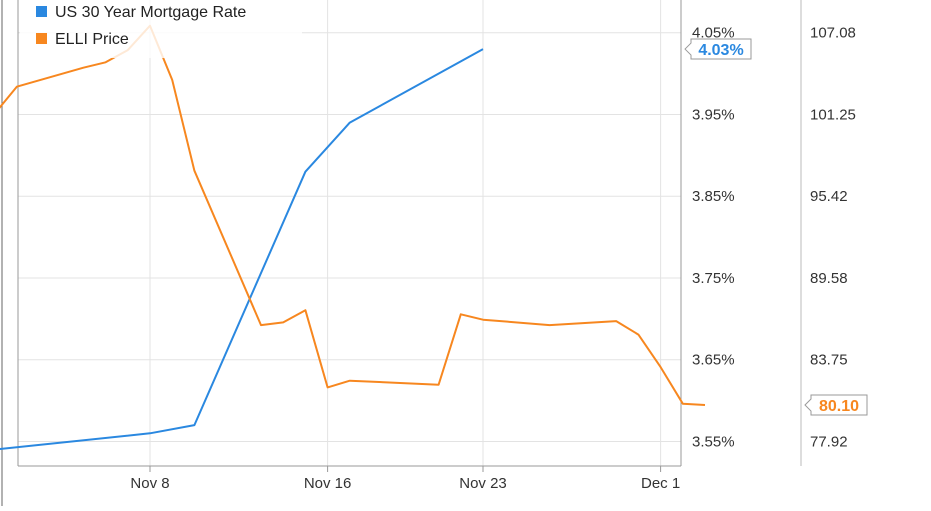 This screenshot has width=931, height=511. I want to click on right-axis-tick-label: 89.58, so click(829, 278).